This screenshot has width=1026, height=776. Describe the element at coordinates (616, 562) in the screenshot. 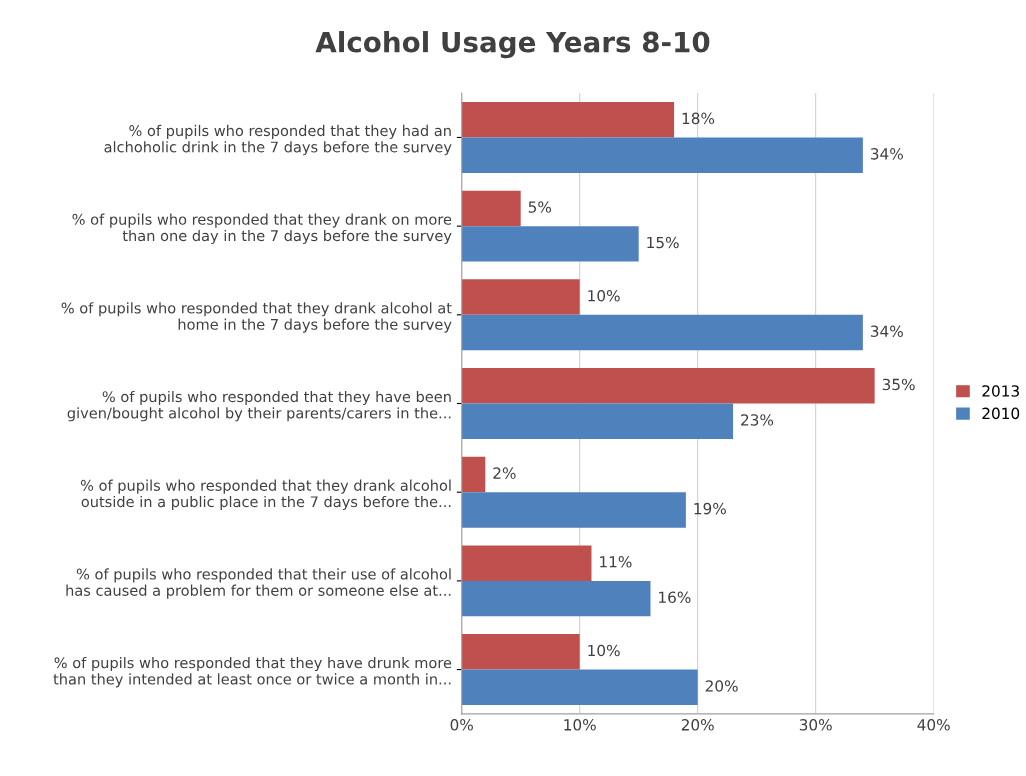

I see `data-label: 11%` at that location.